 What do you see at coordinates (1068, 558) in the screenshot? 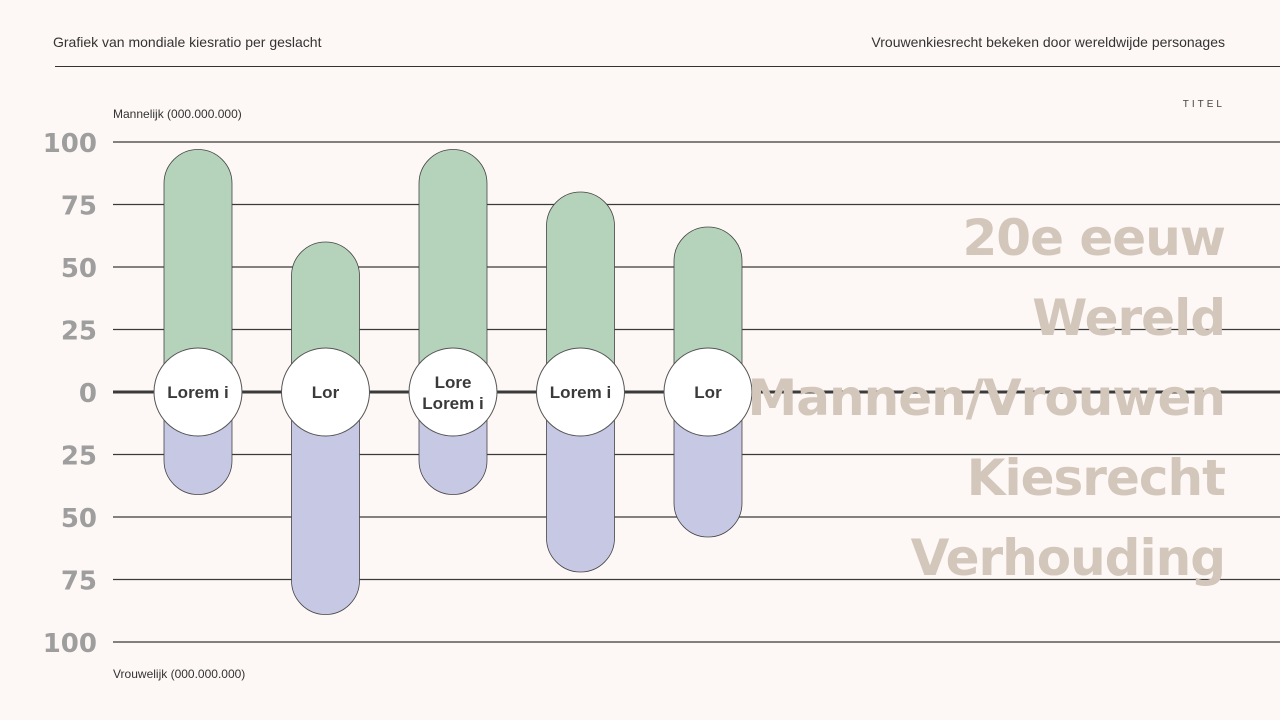
I see `big-title-line: Verhouding` at bounding box center [1068, 558].